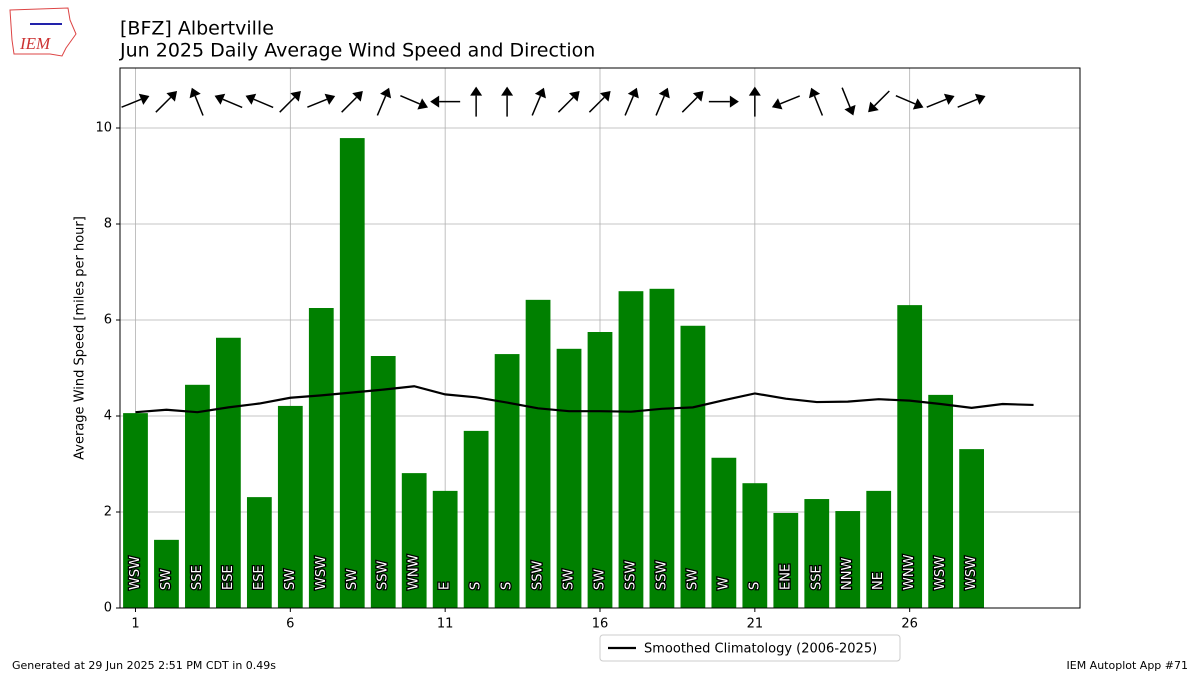 The height and width of the screenshot is (679, 1200). What do you see at coordinates (723, 583) in the screenshot?
I see `direction-label: W` at bounding box center [723, 583].